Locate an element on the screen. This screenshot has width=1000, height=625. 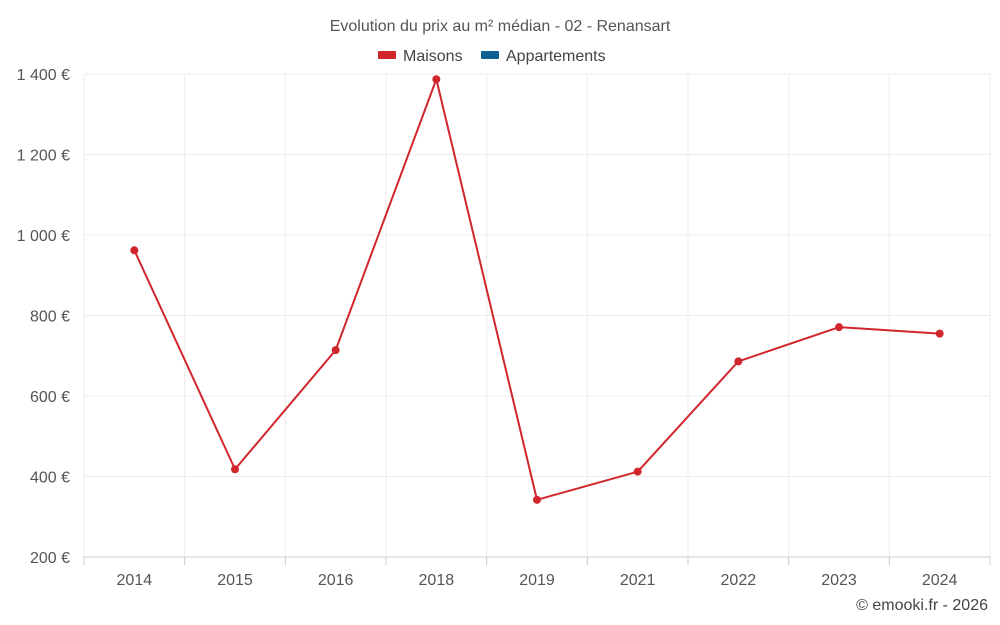
y-tick-label: 600 € is located at coordinates (50, 397).